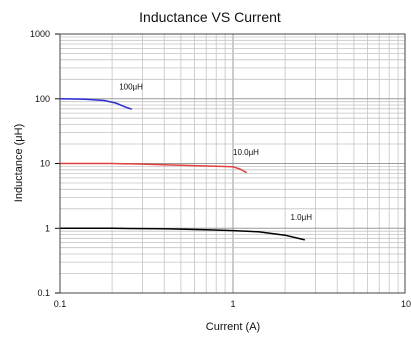  I want to click on x-tick-label: 0.1, so click(60, 304).